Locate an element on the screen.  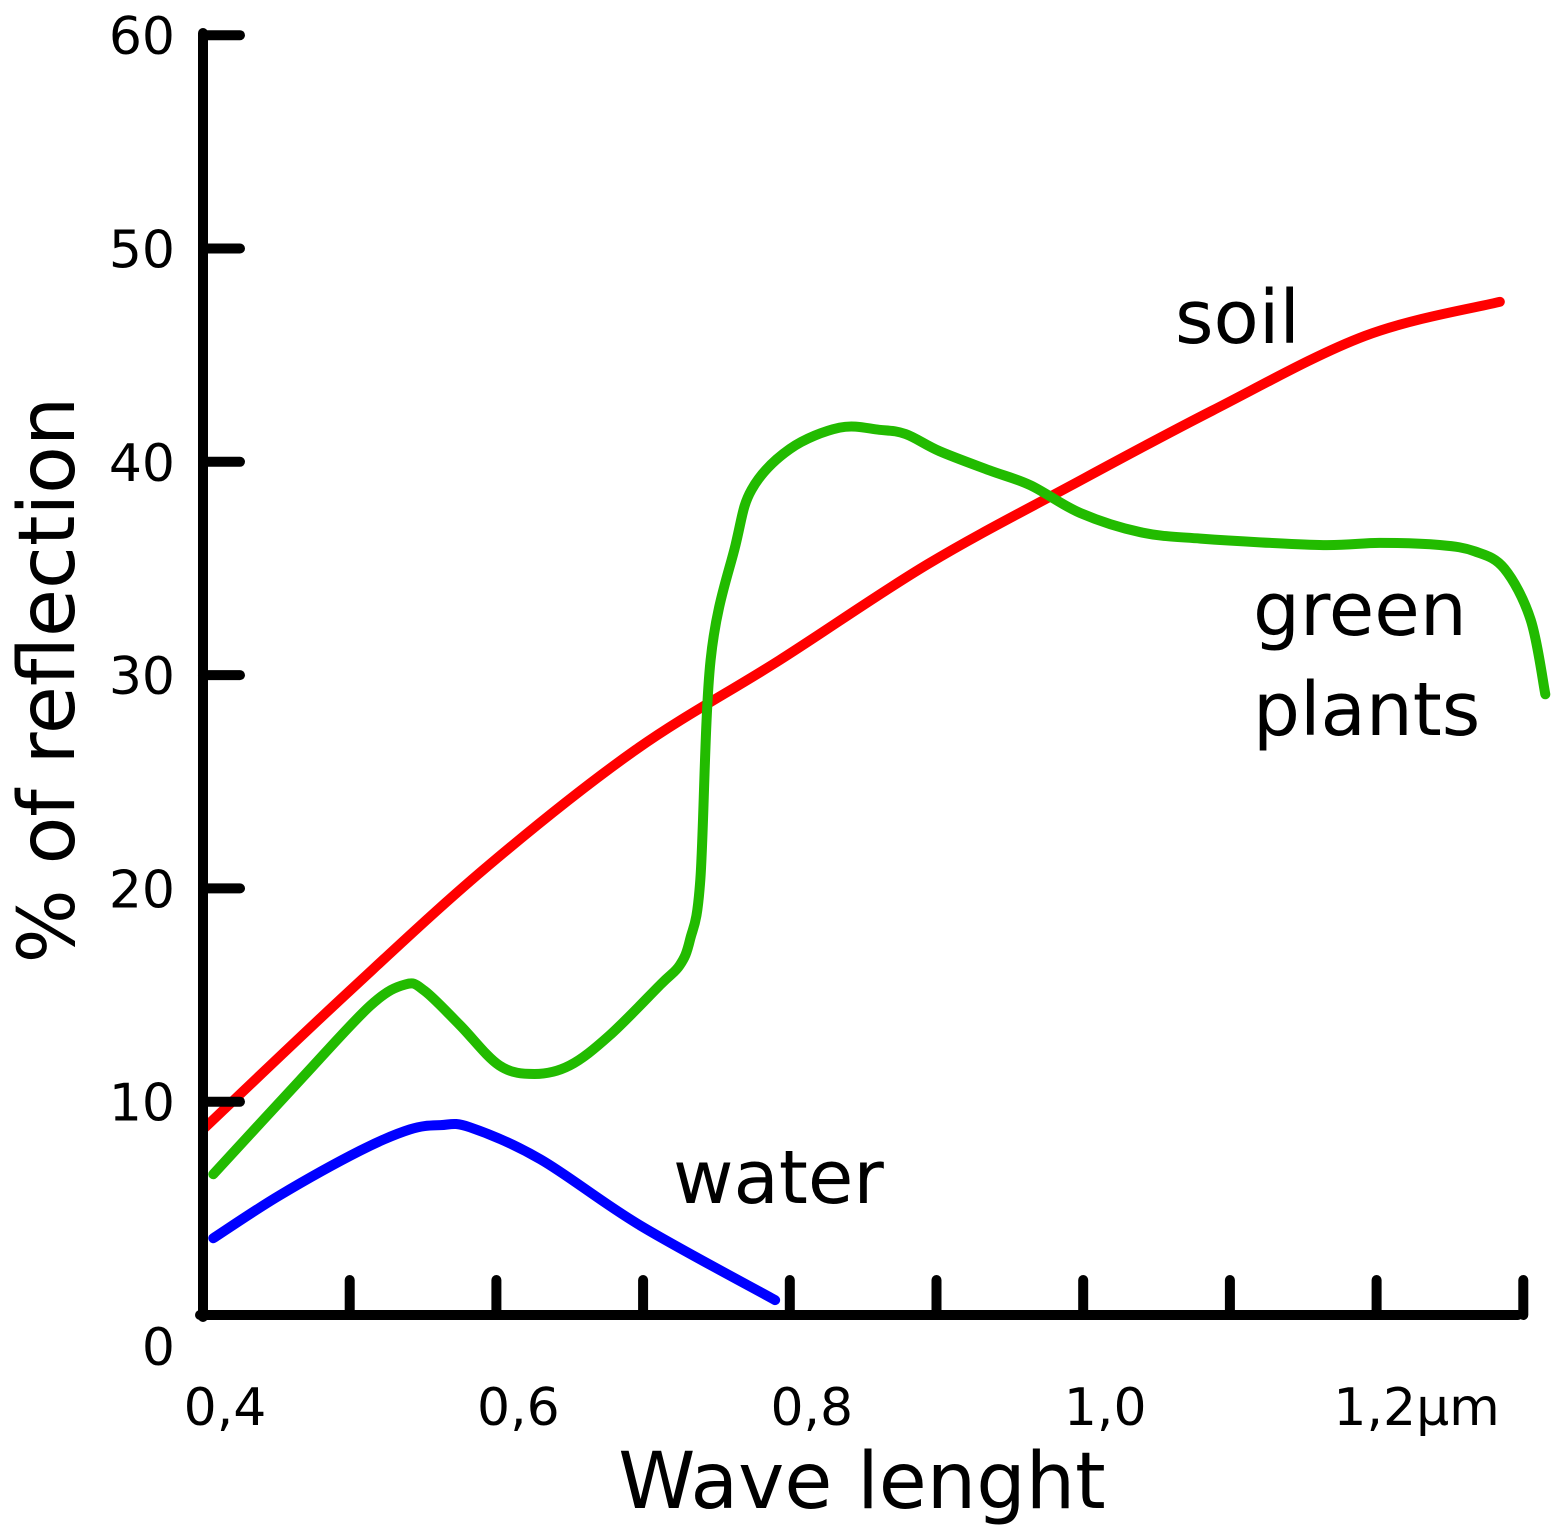
x-axis-title: Wave lenght is located at coordinates (862, 1482).